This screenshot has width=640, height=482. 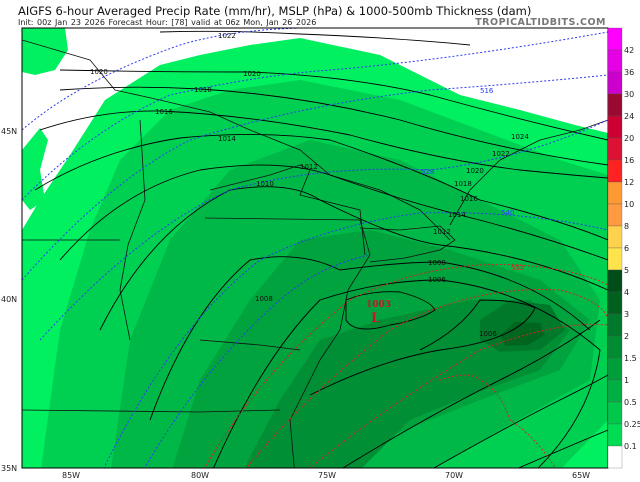 I want to click on lon-label: 75W, so click(x=327, y=475).